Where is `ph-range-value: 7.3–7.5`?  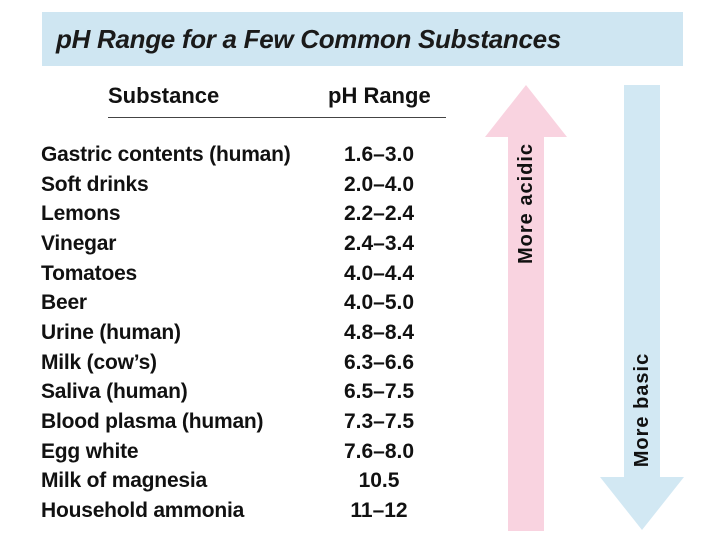
ph-range-value: 7.3–7.5 is located at coordinates (379, 422).